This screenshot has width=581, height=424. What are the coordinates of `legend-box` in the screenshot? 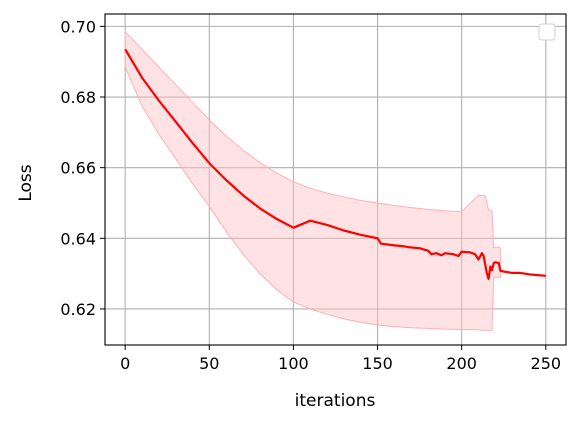 It's located at (547, 32).